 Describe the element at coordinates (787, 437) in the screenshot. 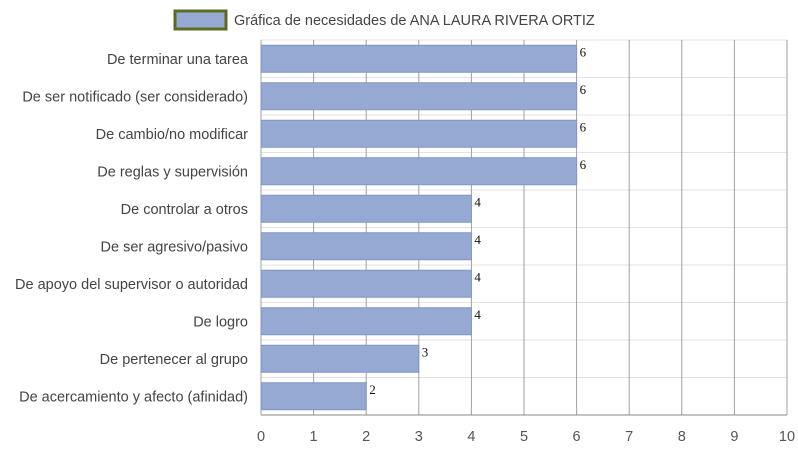

I see `x-tick-label: 10` at that location.